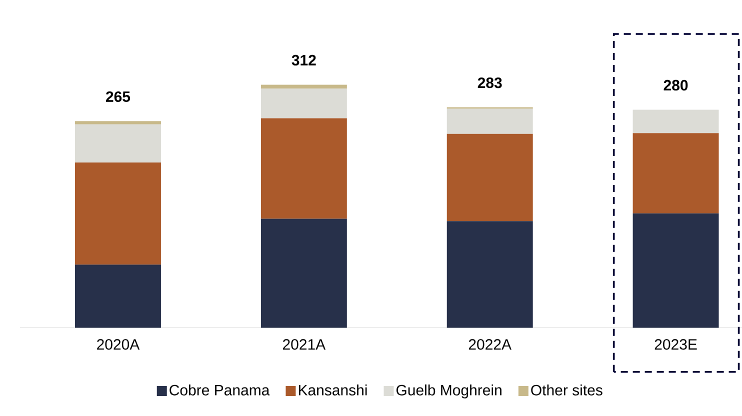 The width and height of the screenshot is (742, 416). I want to click on x-tick-label: 2022A, so click(490, 344).